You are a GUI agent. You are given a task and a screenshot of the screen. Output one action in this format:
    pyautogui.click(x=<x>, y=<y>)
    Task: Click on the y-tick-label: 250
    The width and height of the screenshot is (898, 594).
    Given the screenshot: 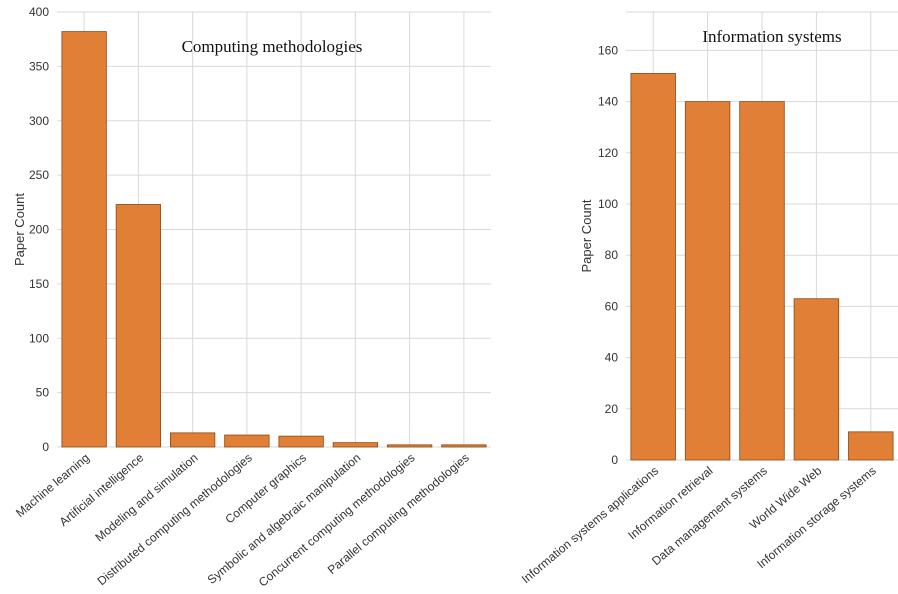 What is the action you would take?
    pyautogui.click(x=39, y=175)
    